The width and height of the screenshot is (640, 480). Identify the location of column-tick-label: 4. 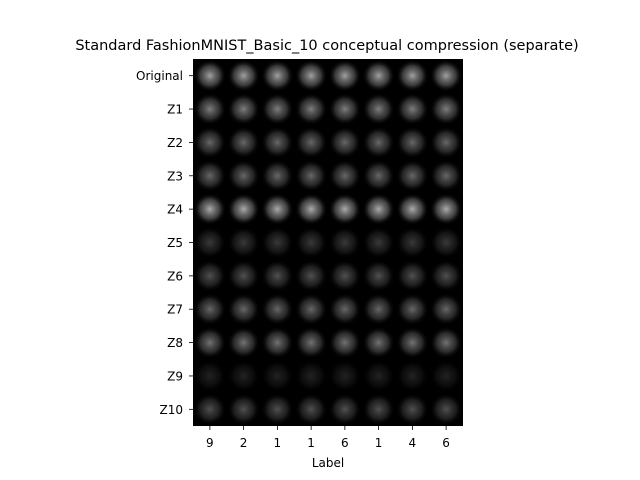
(413, 443).